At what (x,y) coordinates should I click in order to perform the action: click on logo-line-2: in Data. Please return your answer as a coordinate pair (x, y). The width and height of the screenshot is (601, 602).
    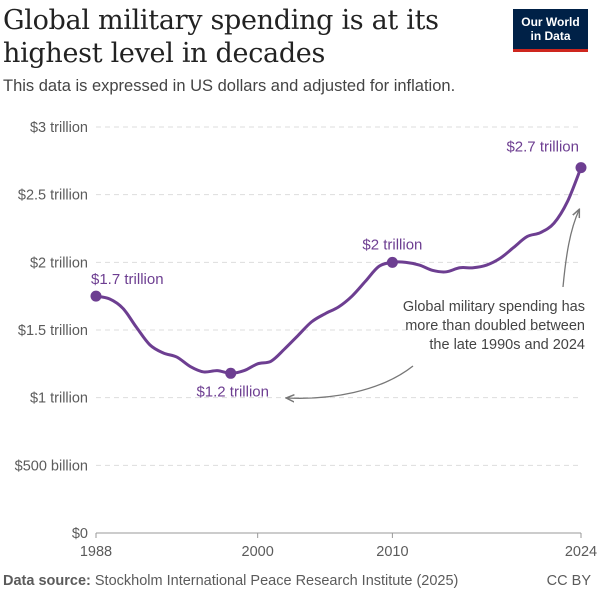
    Looking at the image, I should click on (550, 36).